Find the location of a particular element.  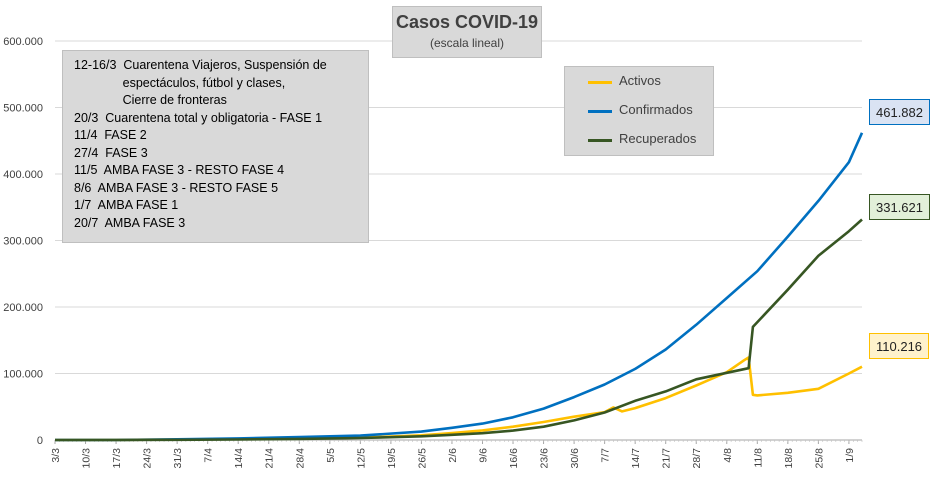

annotation-item: 11/5 AMBA FASE 3 - RESTO FASE 4 is located at coordinates (179, 170).